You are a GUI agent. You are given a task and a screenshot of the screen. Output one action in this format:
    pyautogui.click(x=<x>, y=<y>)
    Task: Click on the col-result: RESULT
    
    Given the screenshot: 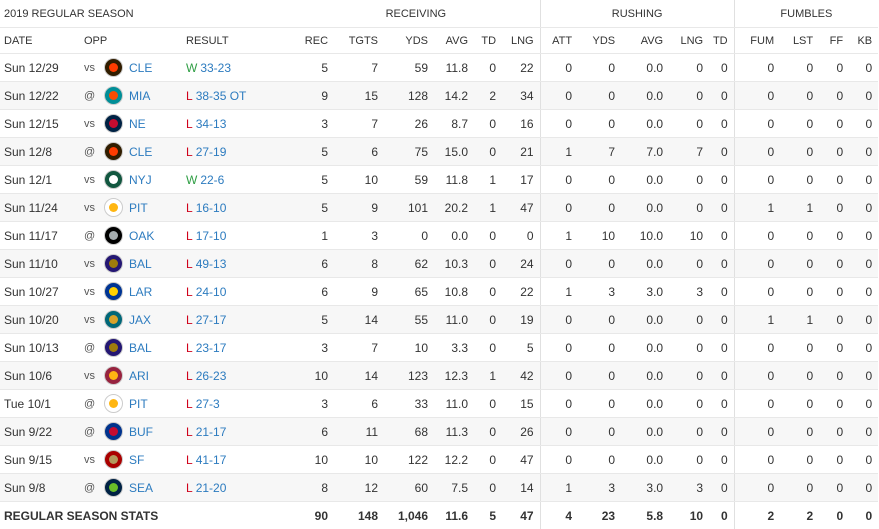 What is the action you would take?
    pyautogui.click(x=237, y=41)
    